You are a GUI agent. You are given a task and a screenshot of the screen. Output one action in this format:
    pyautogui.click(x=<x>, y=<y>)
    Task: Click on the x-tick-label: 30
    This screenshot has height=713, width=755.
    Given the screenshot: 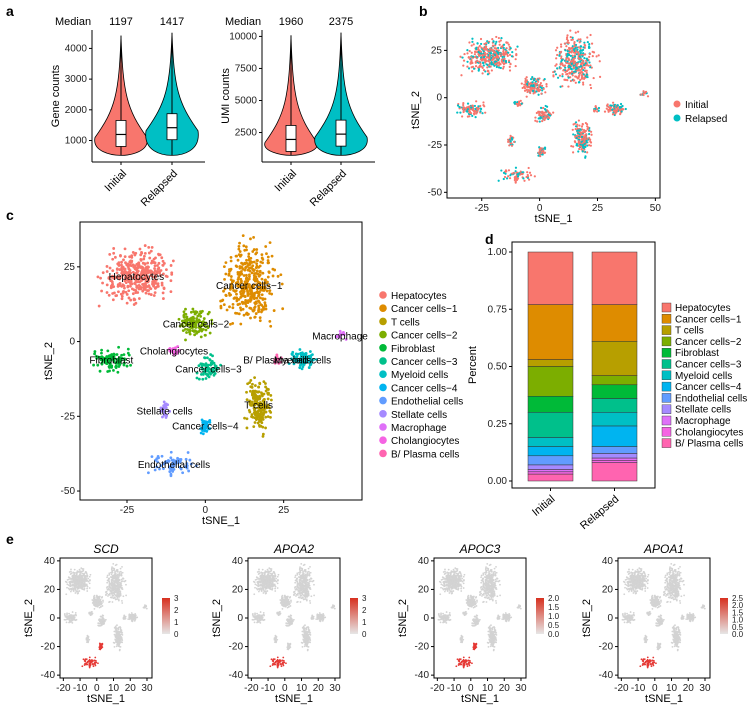 What is the action you would take?
    pyautogui.click(x=147, y=688)
    